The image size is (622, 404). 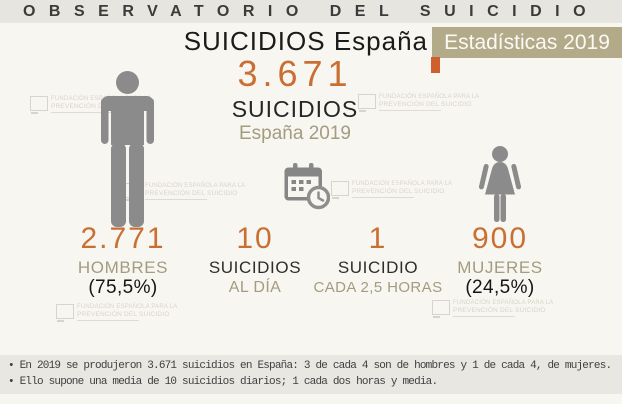 I want to click on stat-value: 1, so click(x=378, y=238).